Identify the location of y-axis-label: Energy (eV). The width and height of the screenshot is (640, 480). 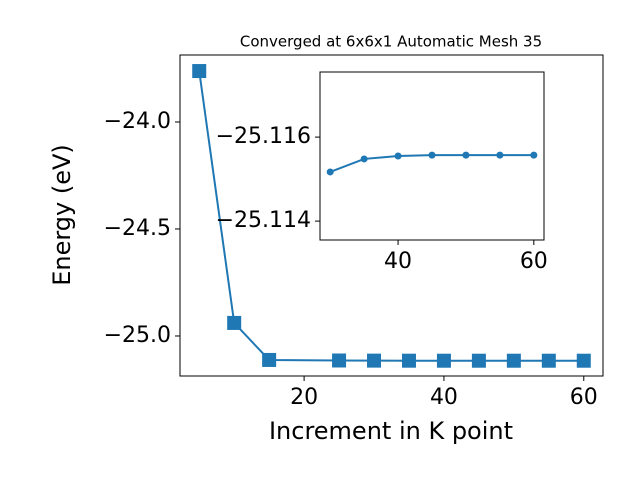
(62, 215).